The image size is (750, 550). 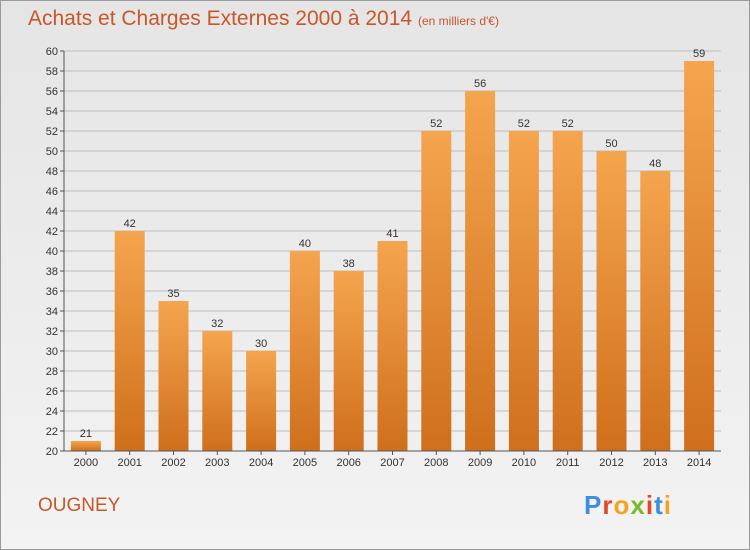 I want to click on x-tick-label: 2009, so click(x=480, y=463).